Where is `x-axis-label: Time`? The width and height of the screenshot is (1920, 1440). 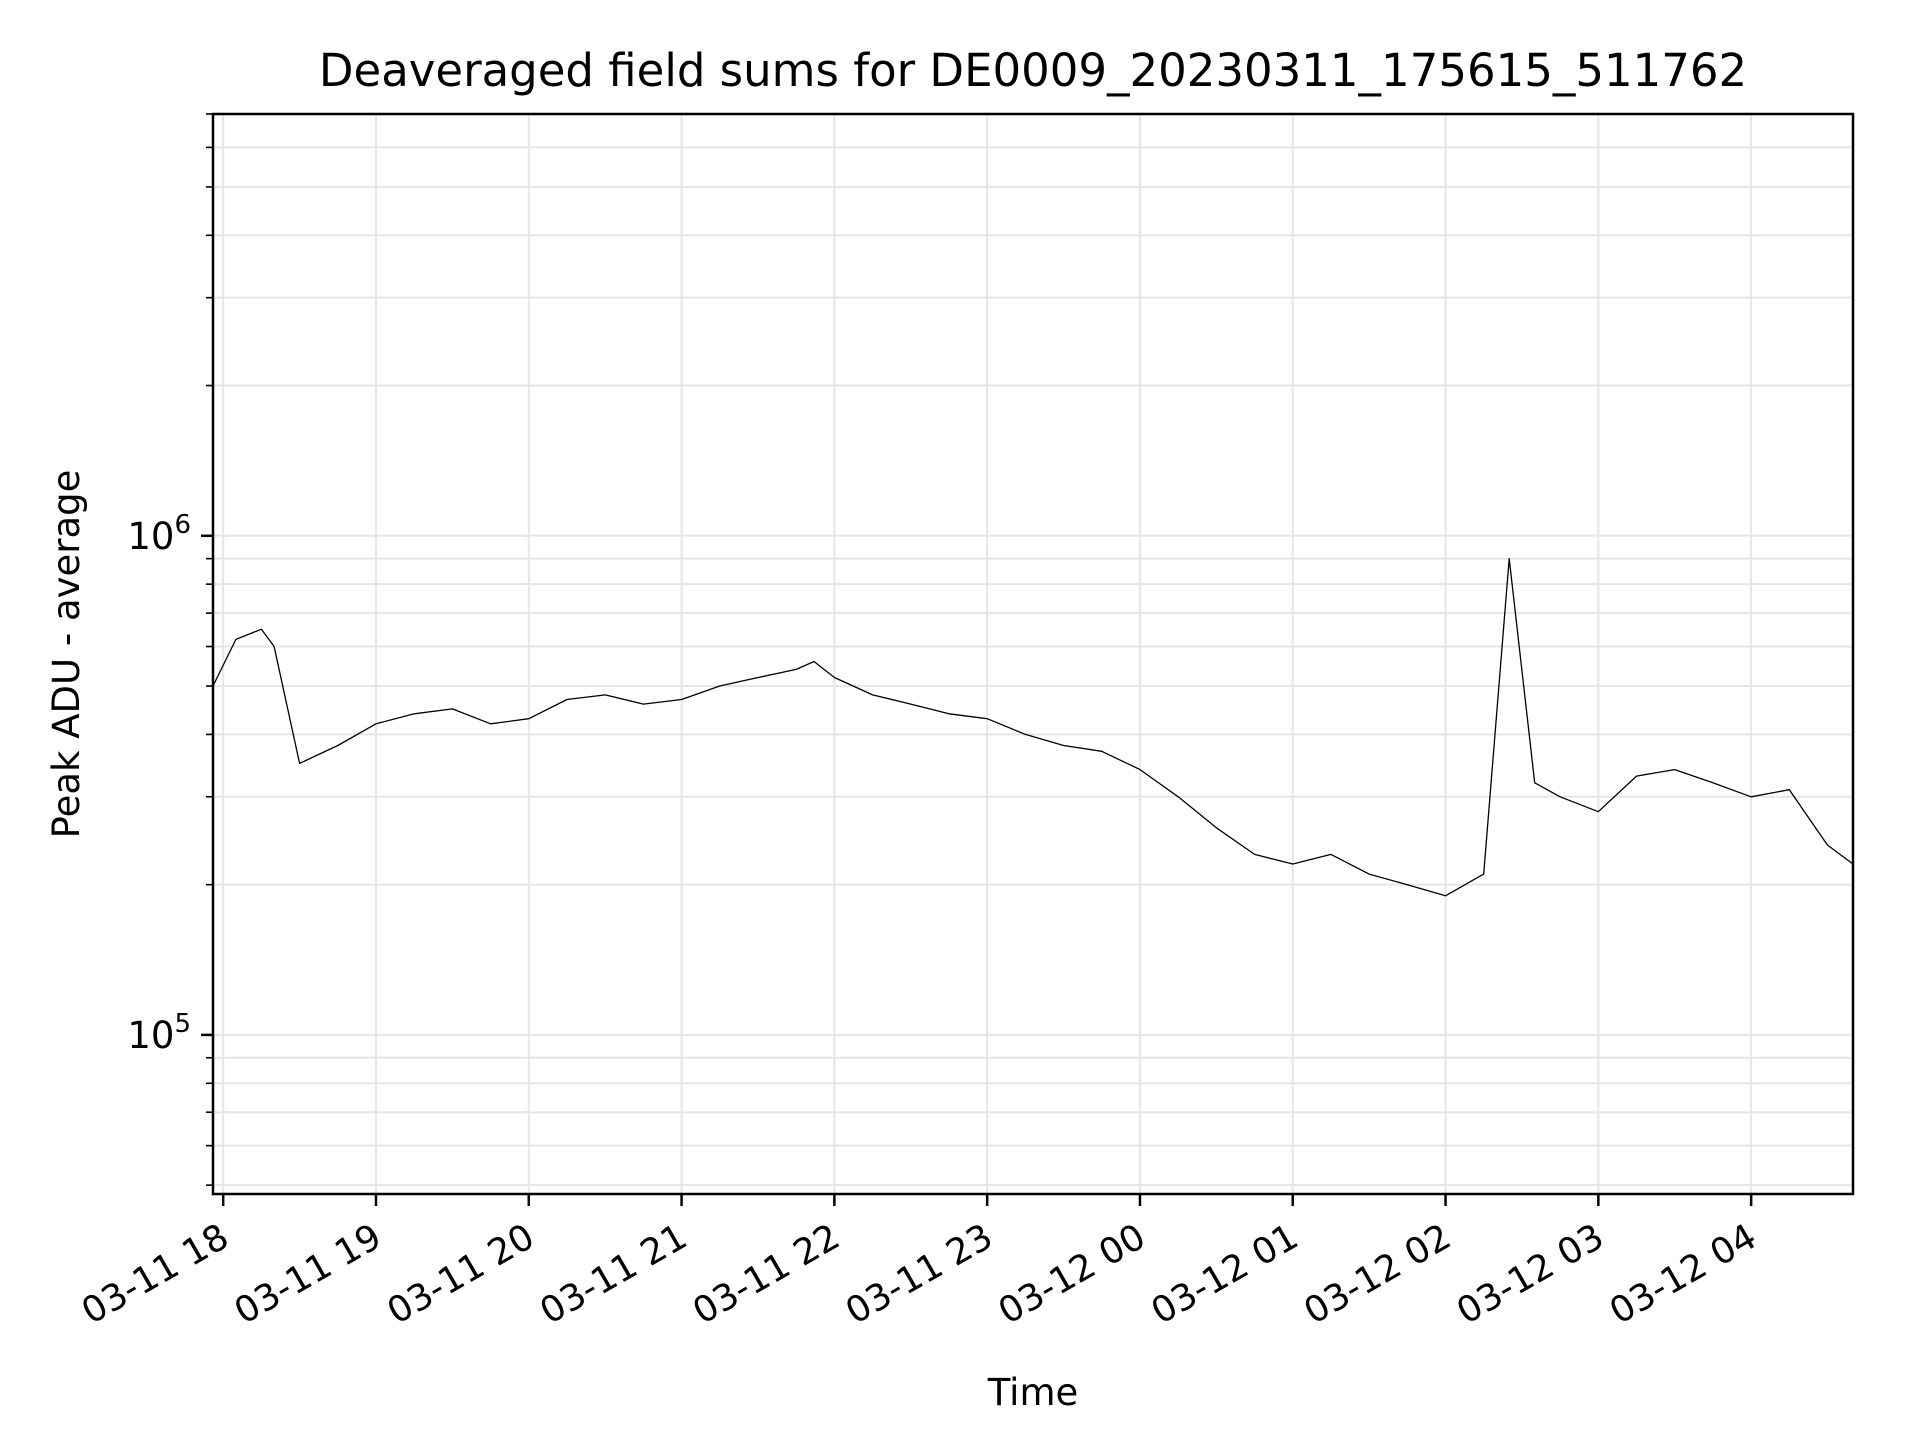
x-axis-label: Time is located at coordinates (1033, 1392).